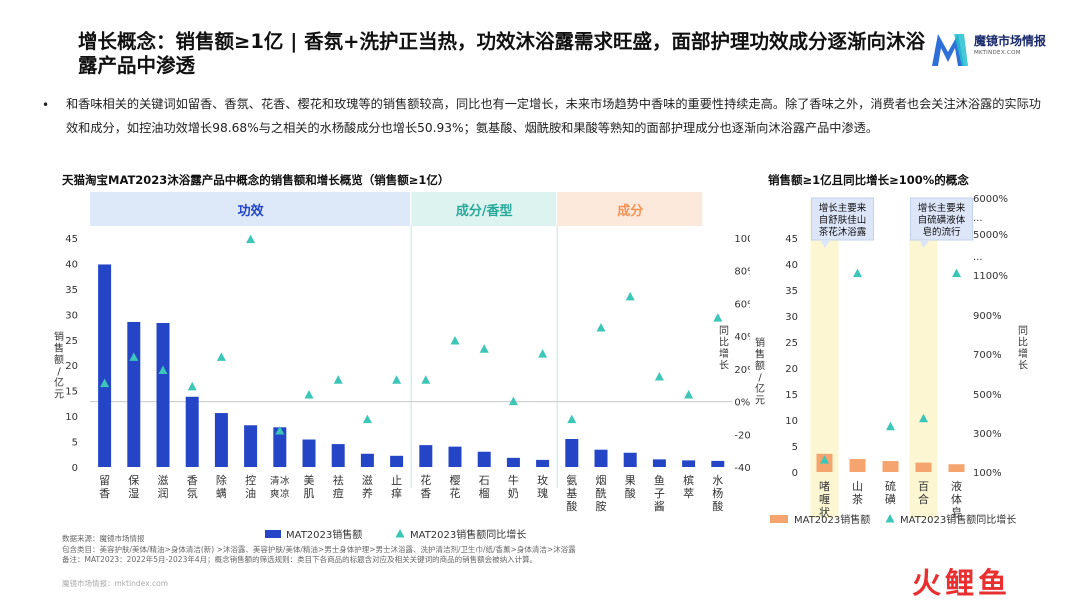 The height and width of the screenshot is (608, 1080). What do you see at coordinates (572, 419) in the screenshot?
I see `growth-marker-氨基酸` at bounding box center [572, 419].